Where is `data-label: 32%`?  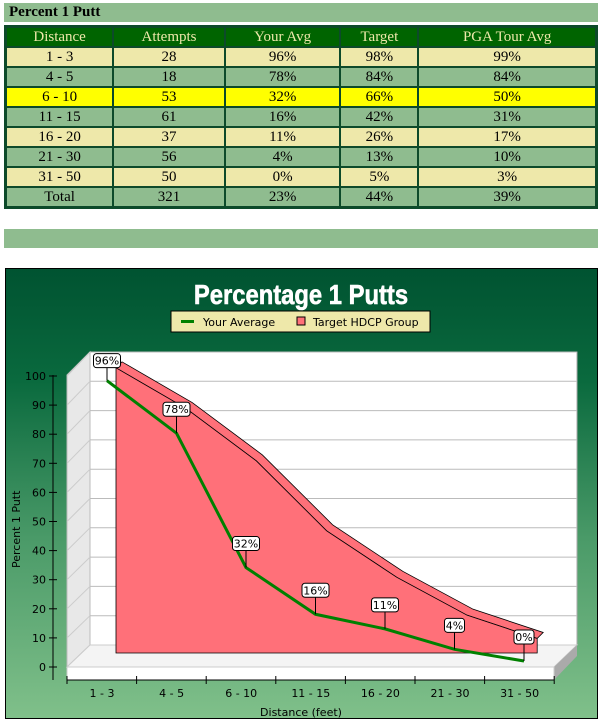 data-label: 32% is located at coordinates (246, 544).